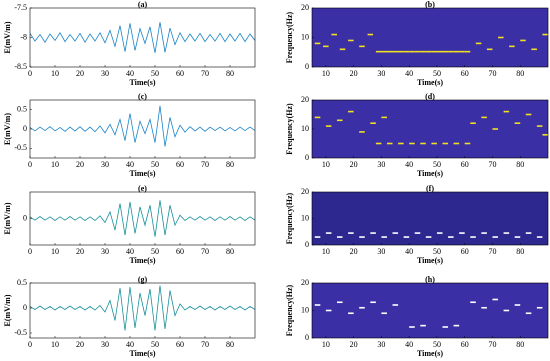 The image size is (550, 361). What do you see at coordinates (20, 147) in the screenshot?
I see `y-tick-label: -0.5` at bounding box center [20, 147].